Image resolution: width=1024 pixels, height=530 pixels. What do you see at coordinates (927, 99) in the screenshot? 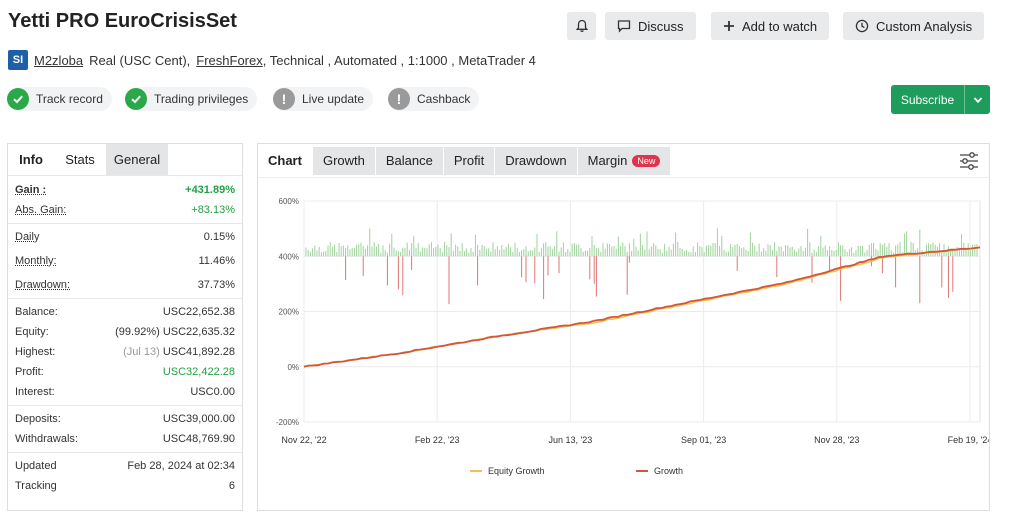
I see `subscribe-label: Subscribe` at bounding box center [927, 99].